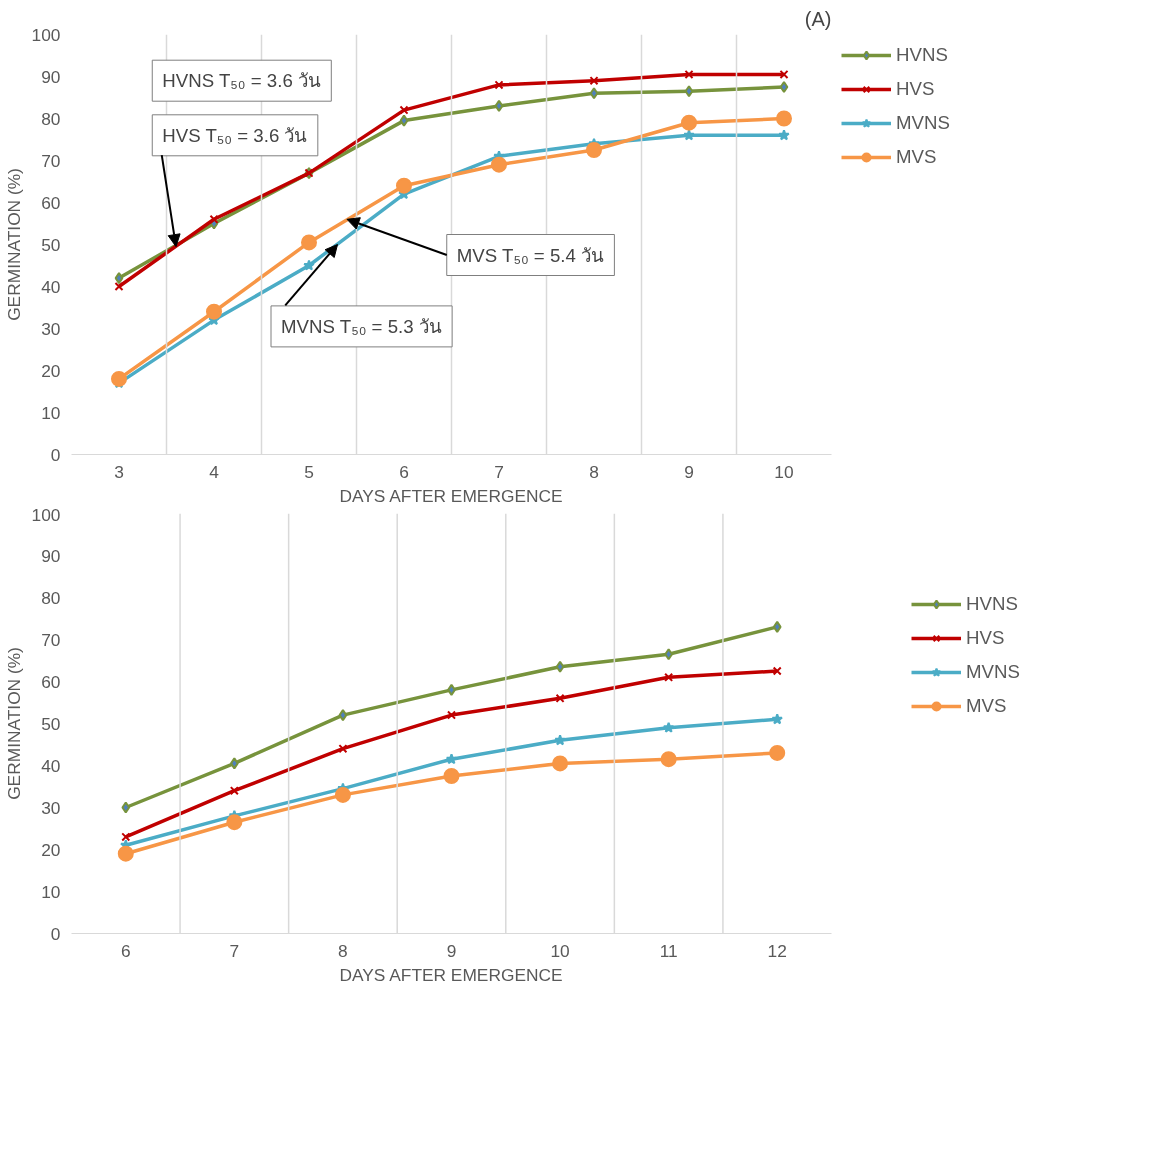  What do you see at coordinates (309, 471) in the screenshot?
I see `x-tick-label: 5` at bounding box center [309, 471].